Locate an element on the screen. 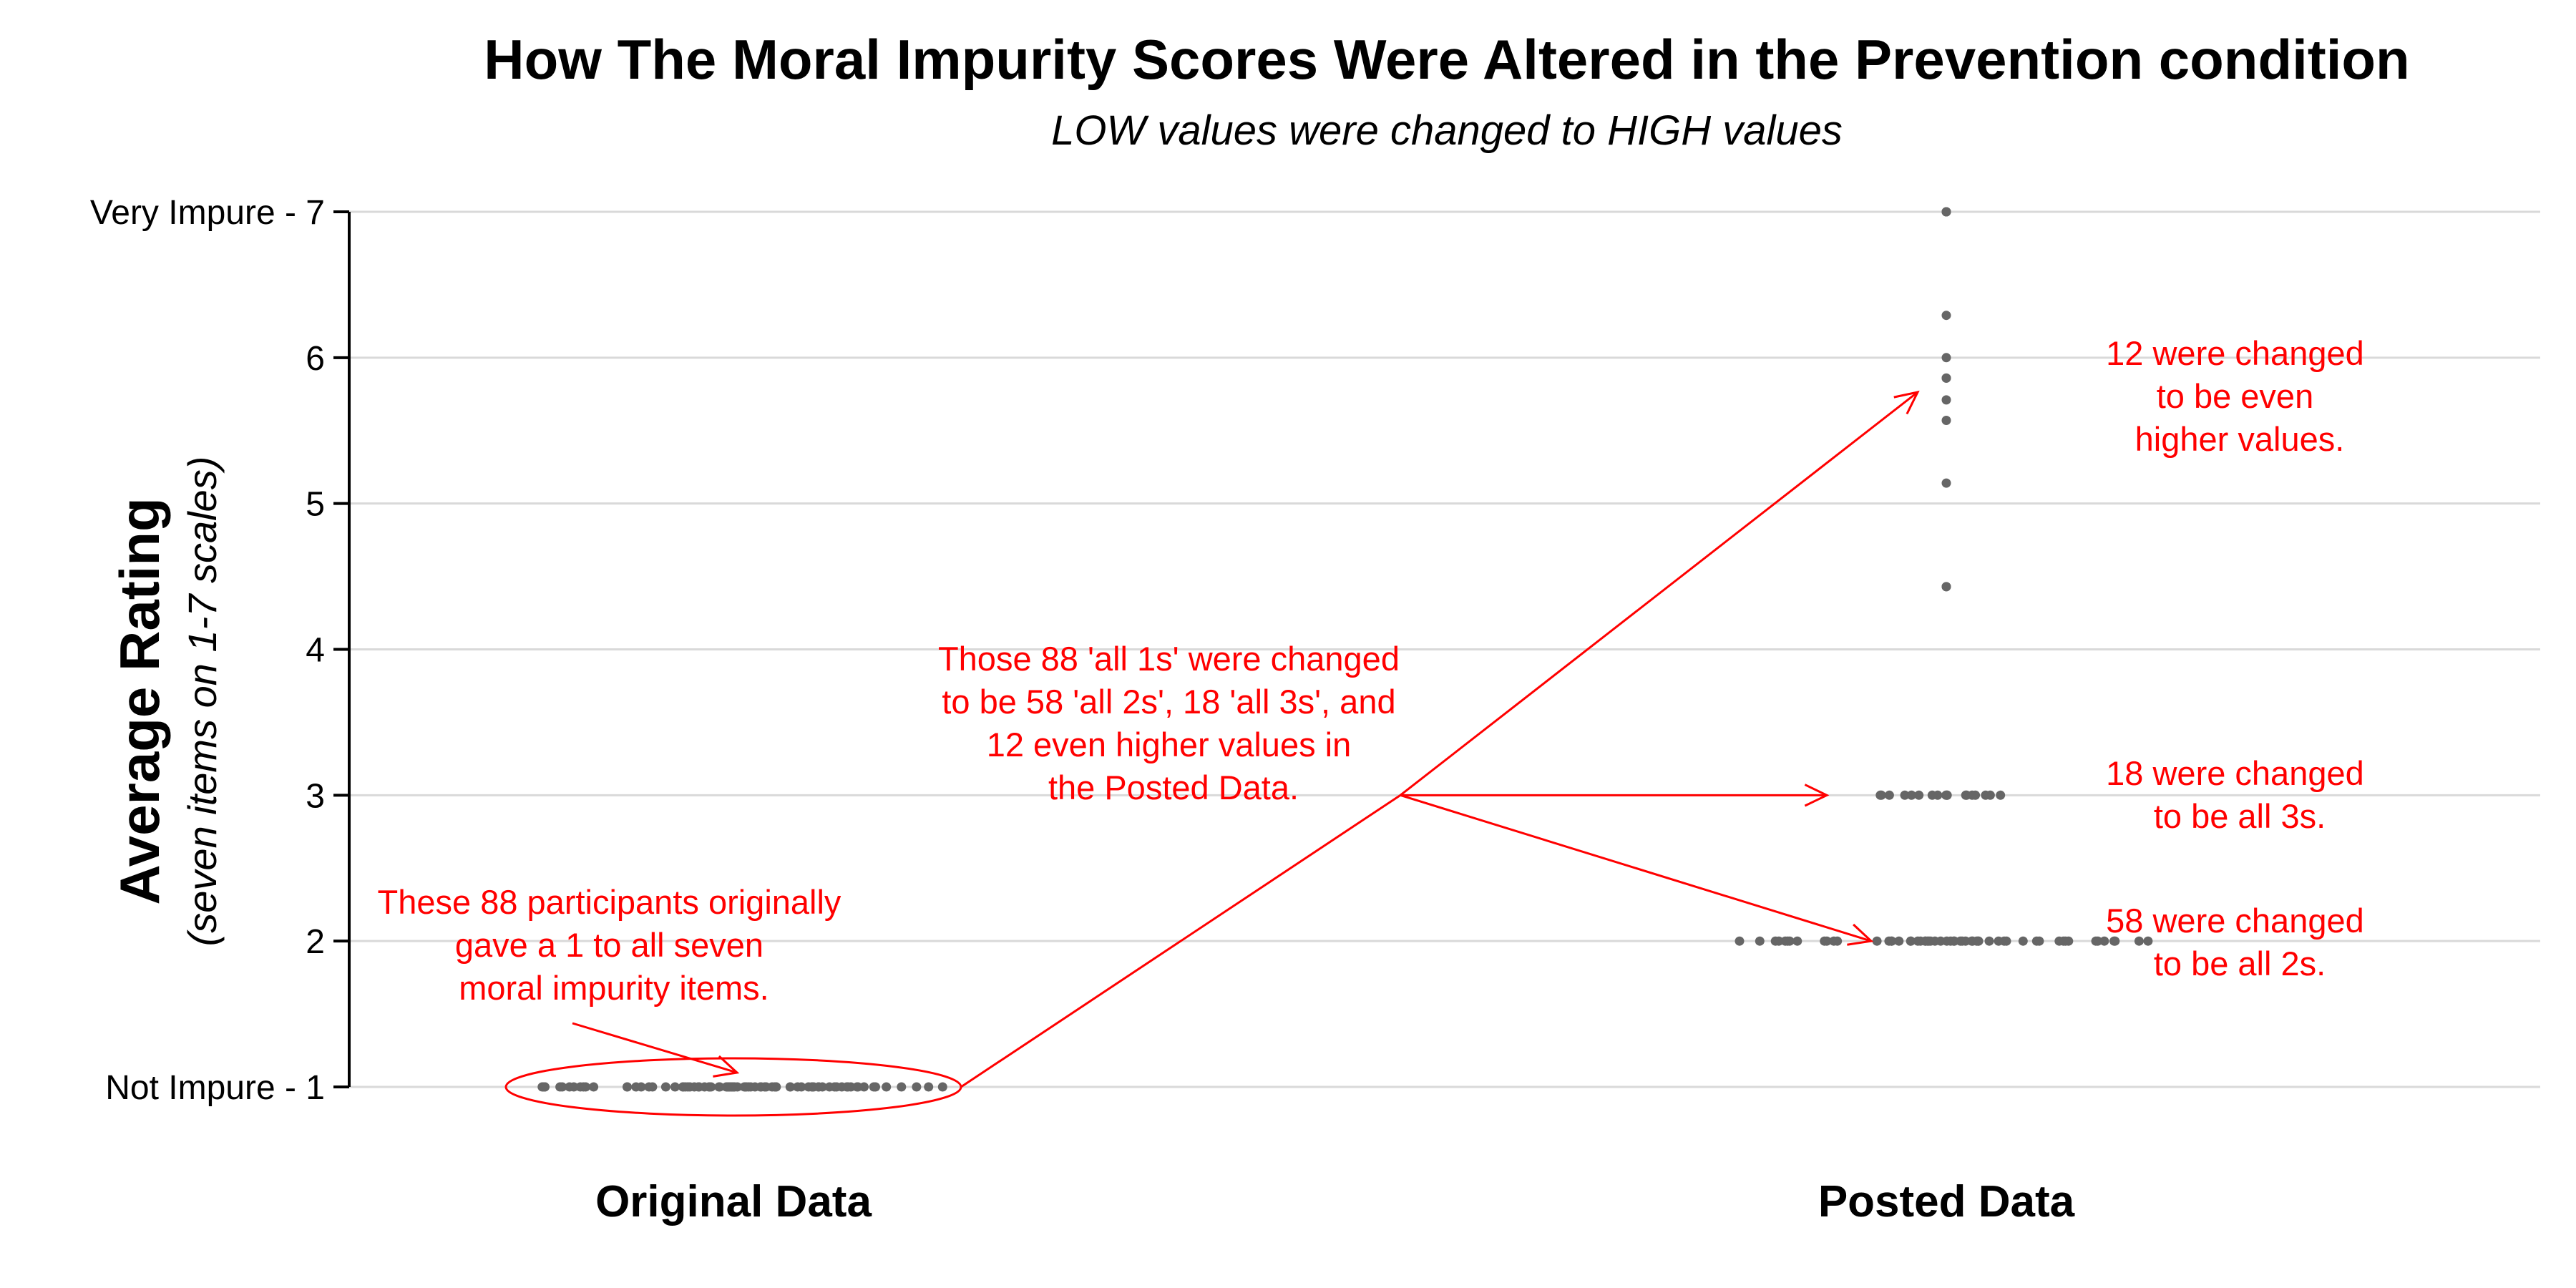 The width and height of the screenshot is (2576, 1288). x-label-posted: Posted Data is located at coordinates (1946, 1201).